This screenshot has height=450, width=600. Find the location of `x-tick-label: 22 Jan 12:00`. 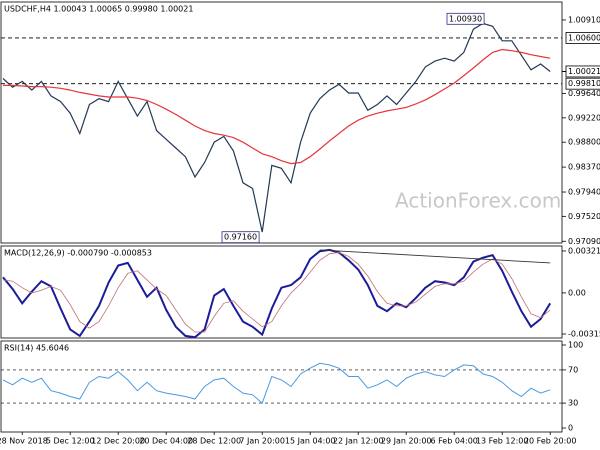

x-tick-label: 22 Jan 12:00 is located at coordinates (358, 441).